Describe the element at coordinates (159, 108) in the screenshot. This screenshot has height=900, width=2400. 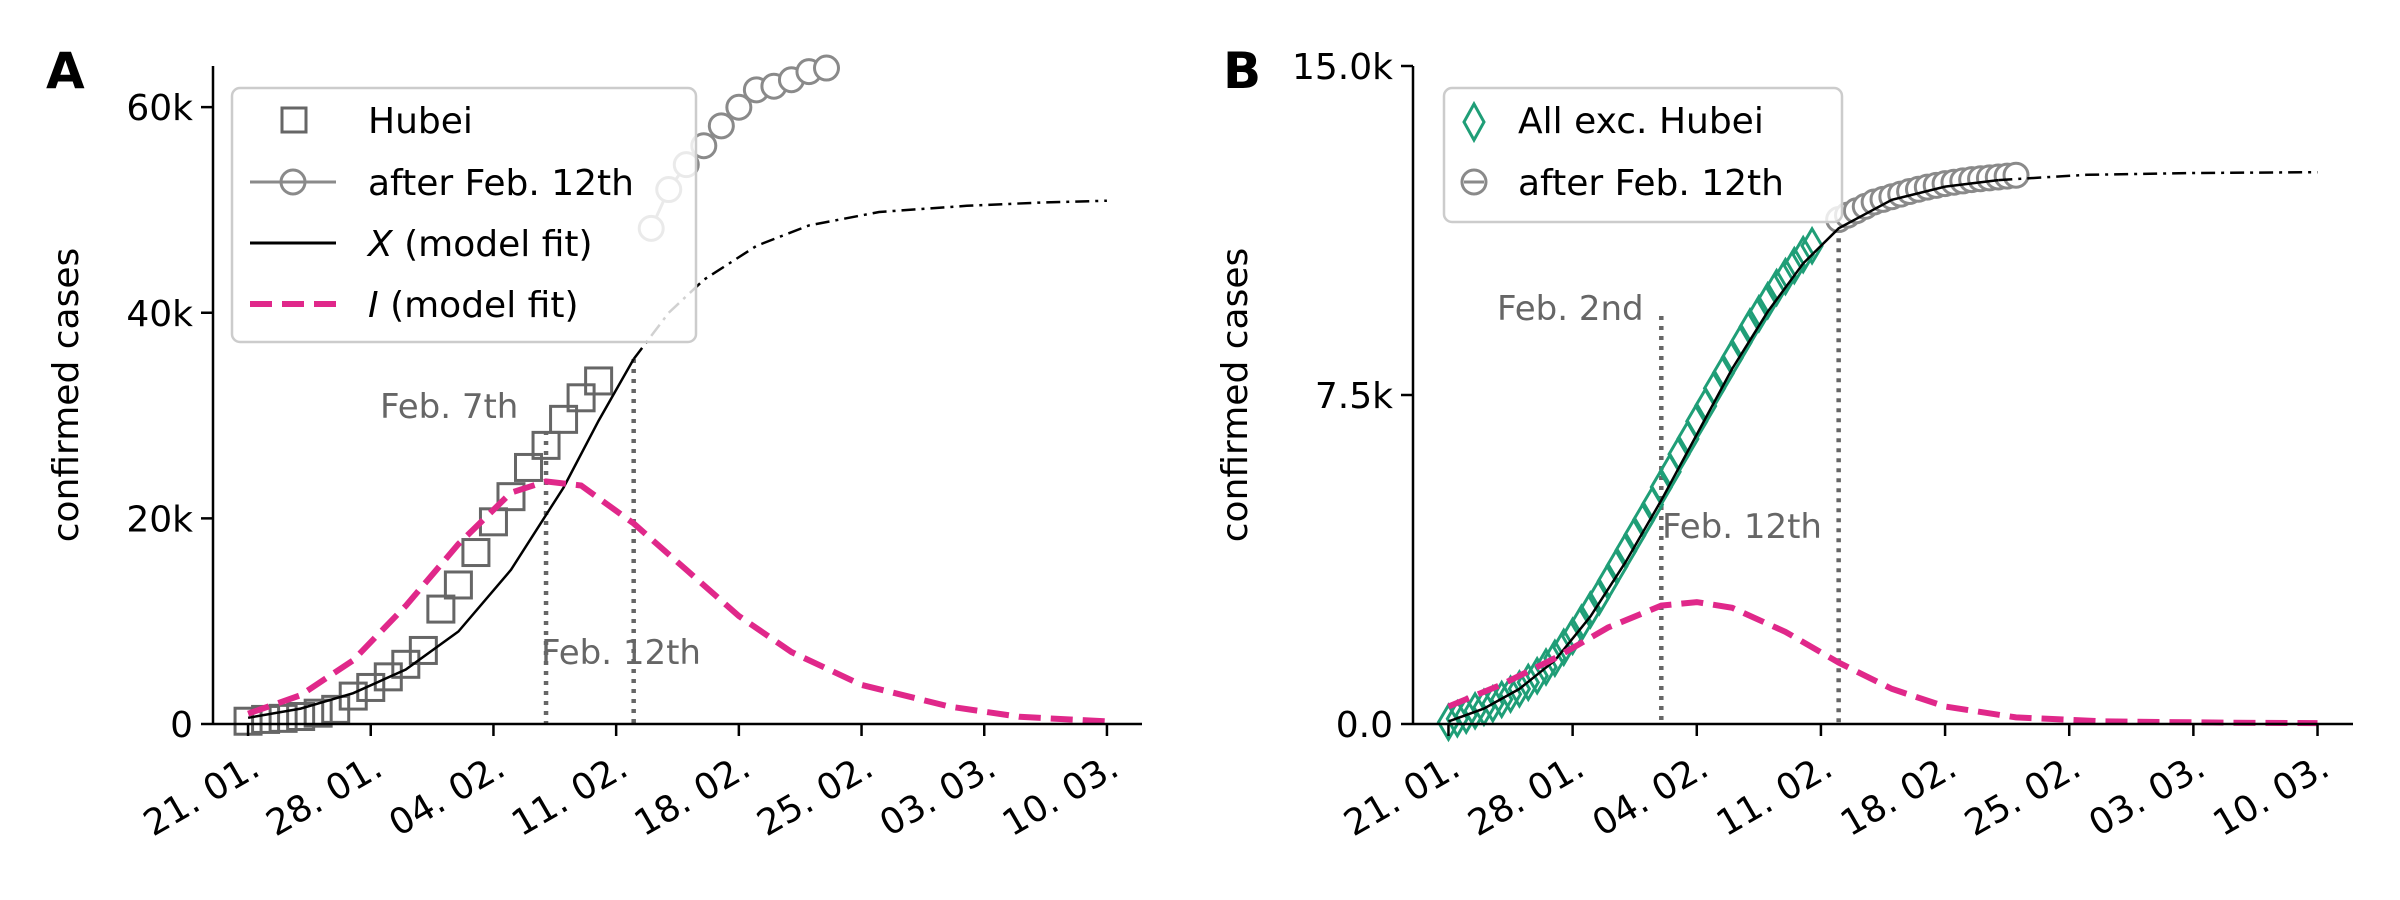
I see `y-tick-label: 60k` at that location.